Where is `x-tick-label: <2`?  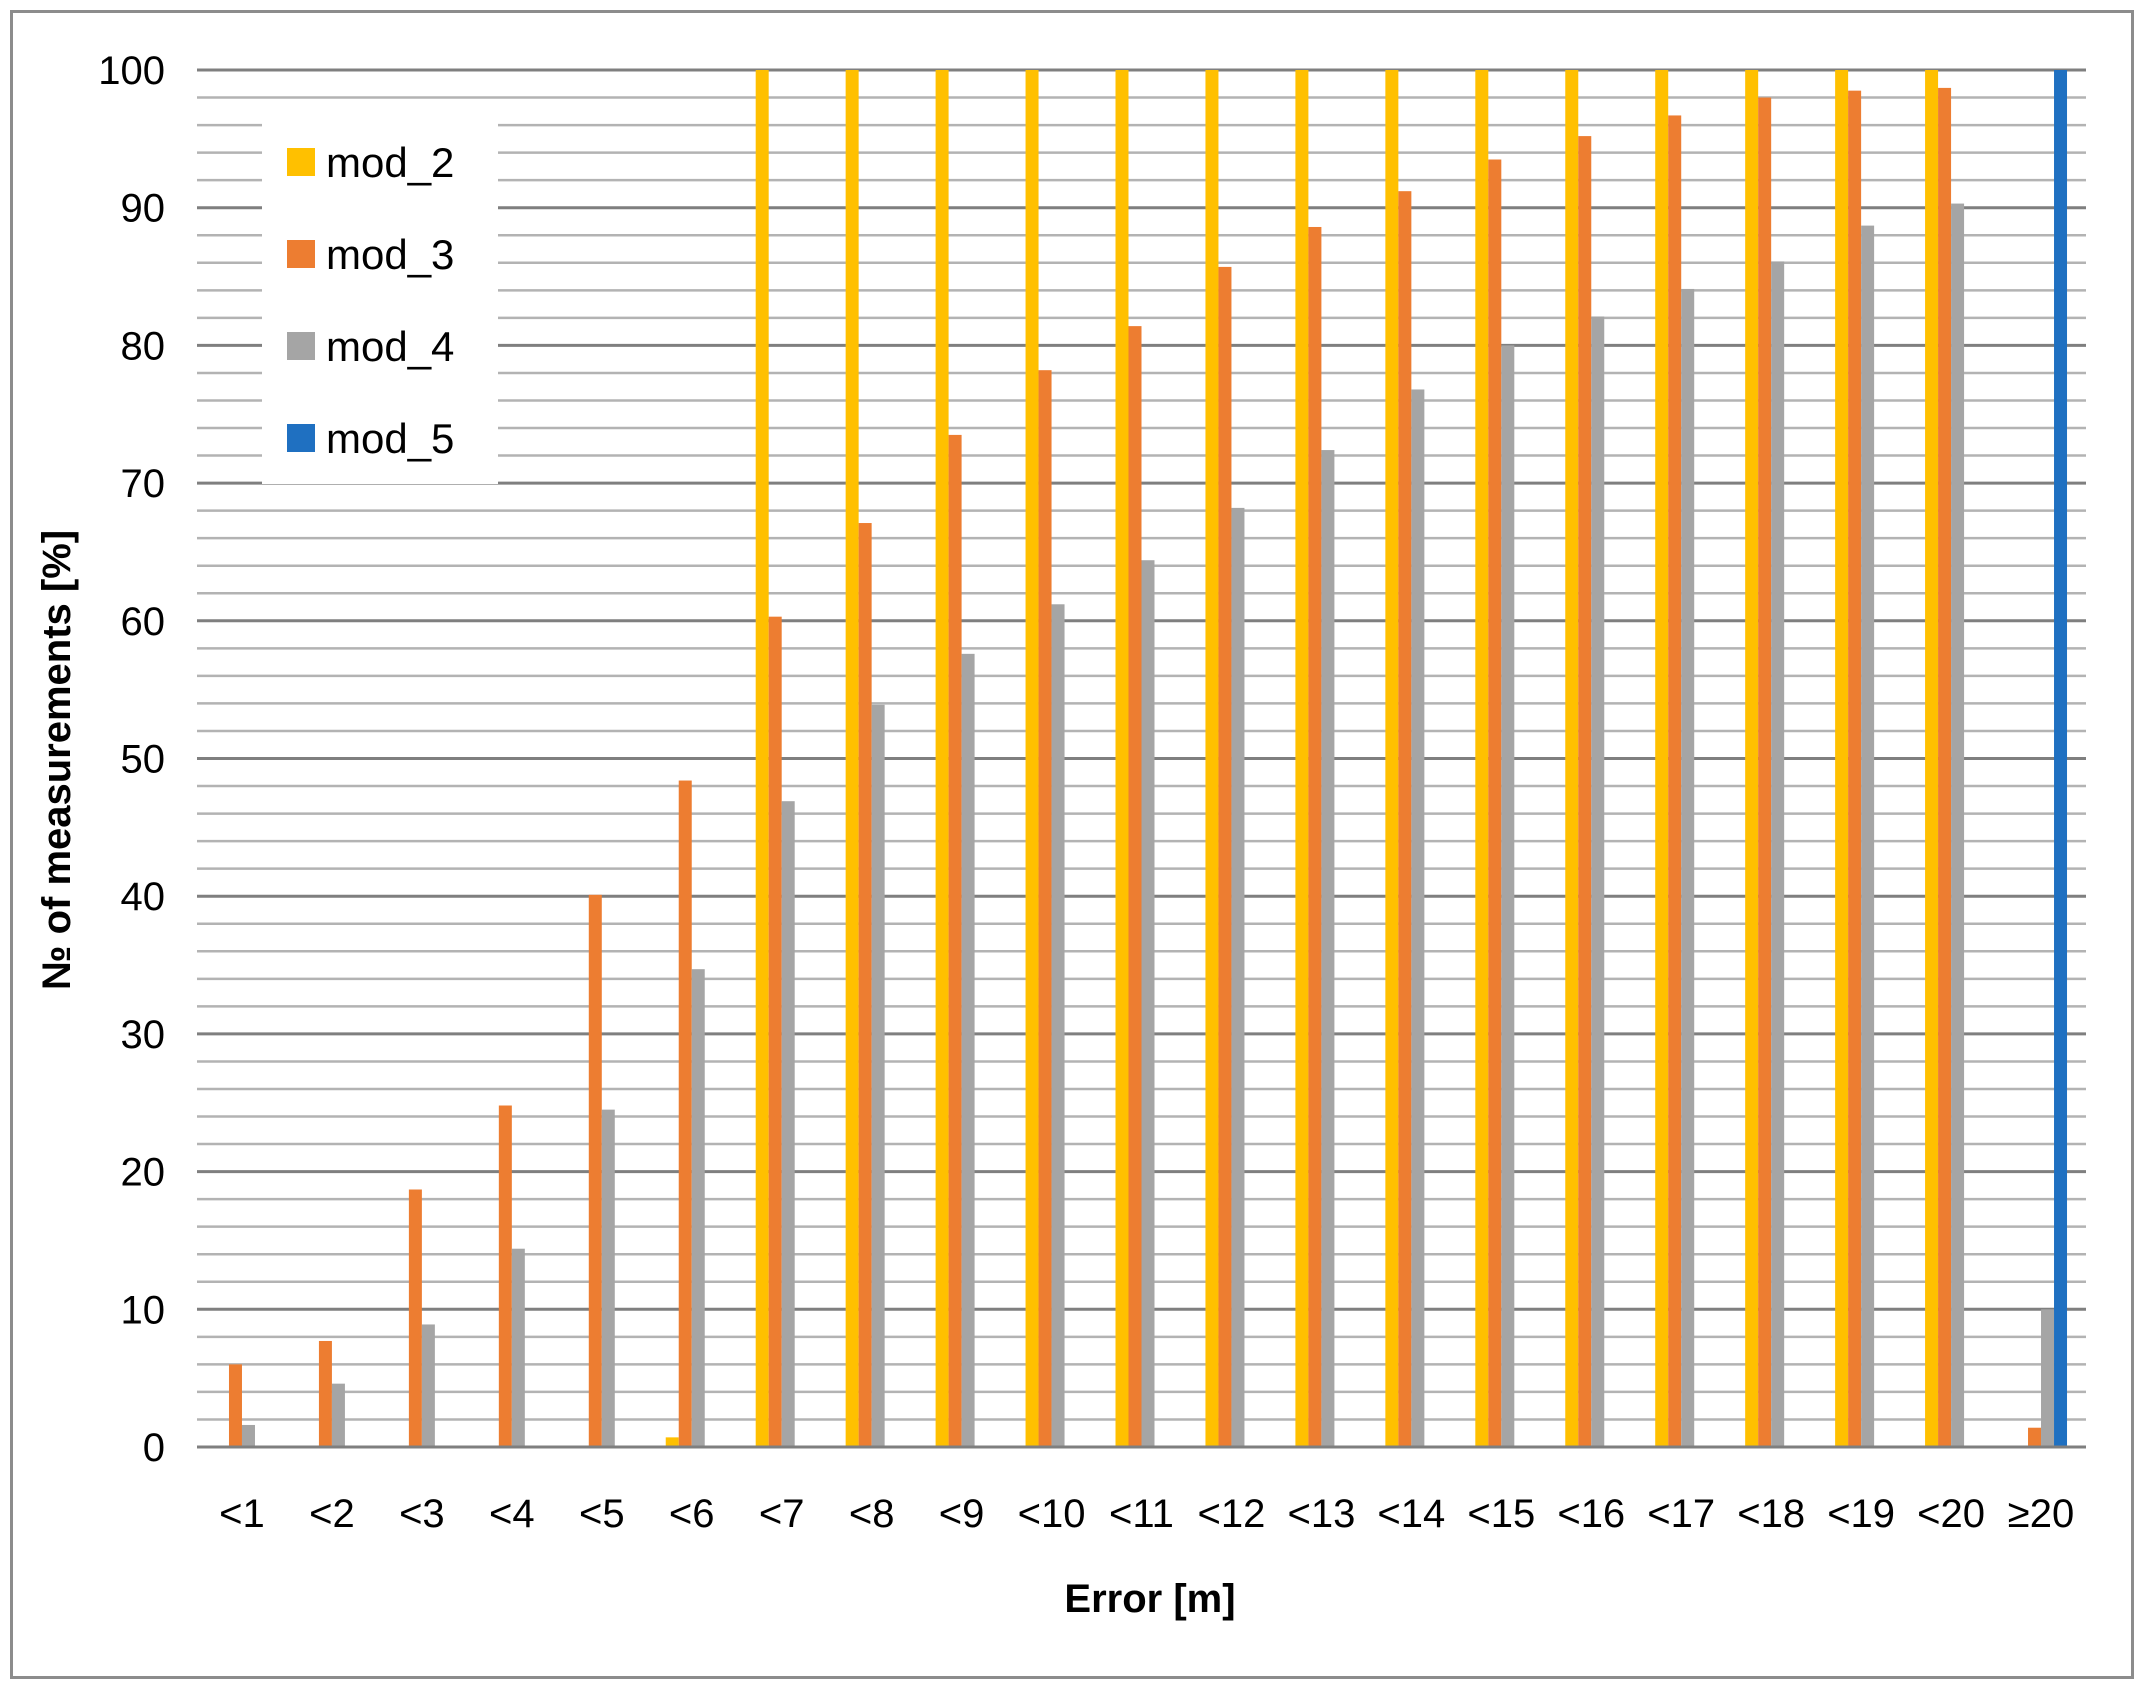 x-tick-label: <2 is located at coordinates (332, 1514).